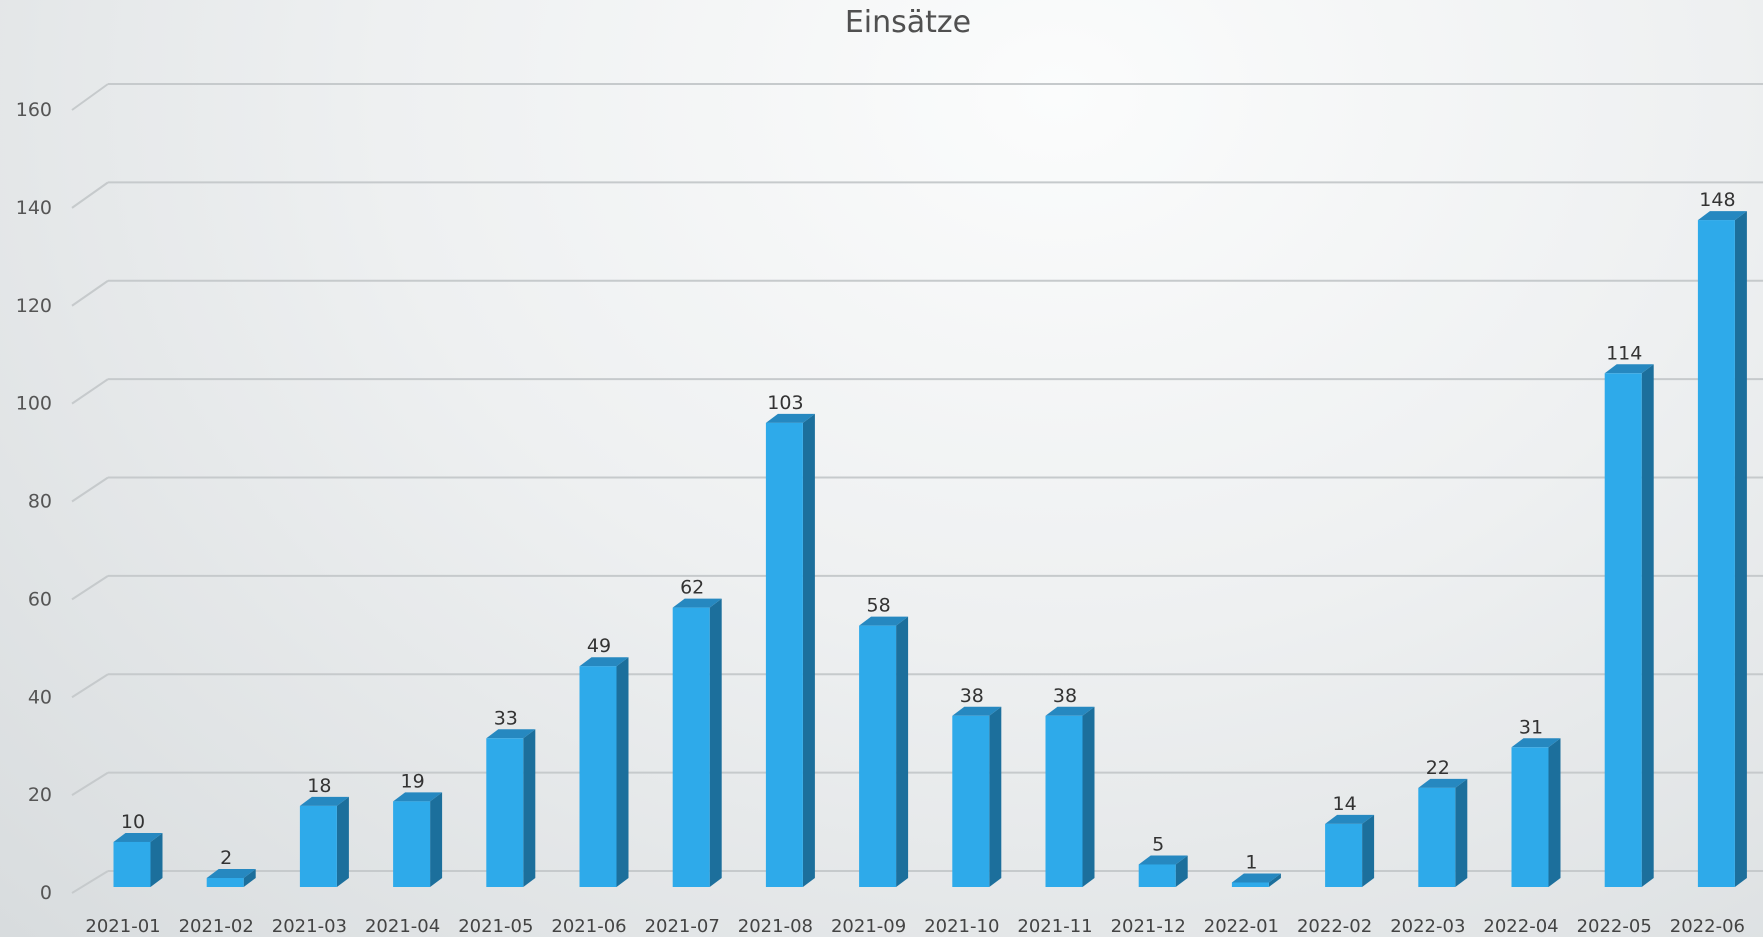 The width and height of the screenshot is (1763, 937). I want to click on y-tick-label: 160, so click(34, 110).